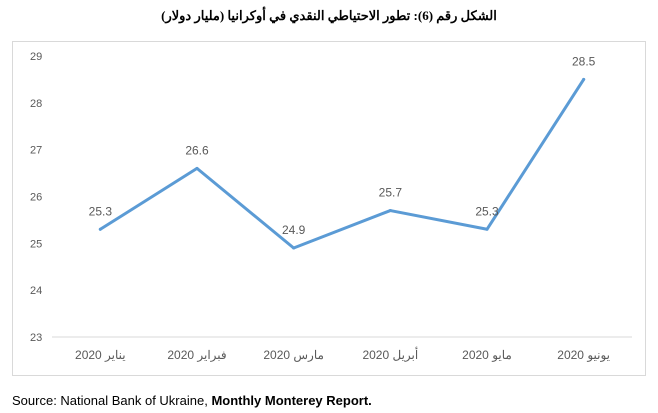 The width and height of the screenshot is (658, 413). I want to click on y-tick-label: 29, so click(36, 57).